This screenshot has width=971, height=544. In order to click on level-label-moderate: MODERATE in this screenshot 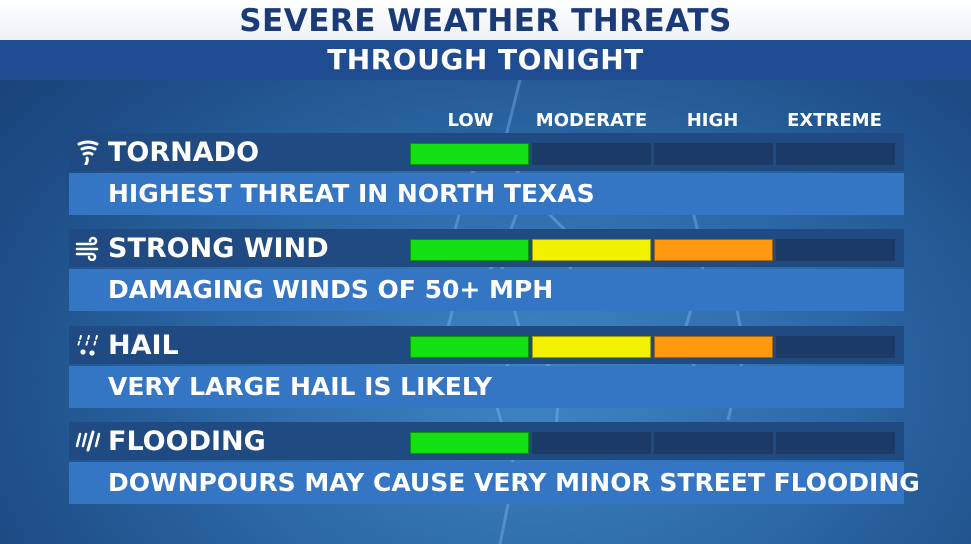, I will do `click(591, 120)`.